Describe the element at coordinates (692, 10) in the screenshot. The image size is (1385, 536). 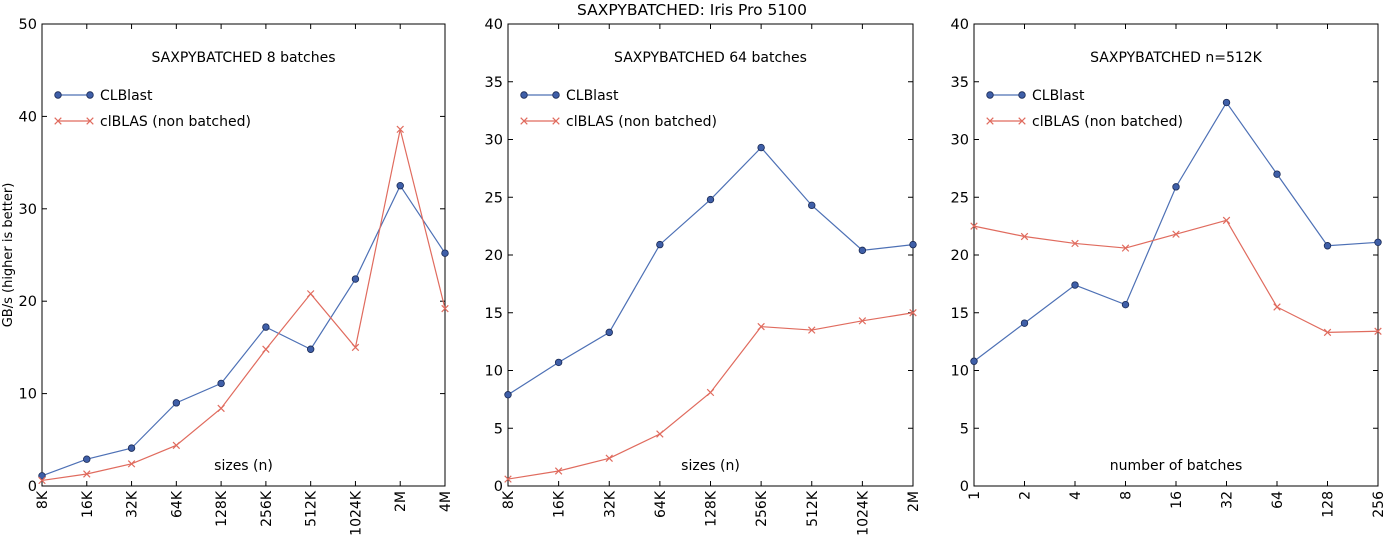
I see `figure-title: SAXPYBATCHED: Iris Pro 5100` at that location.